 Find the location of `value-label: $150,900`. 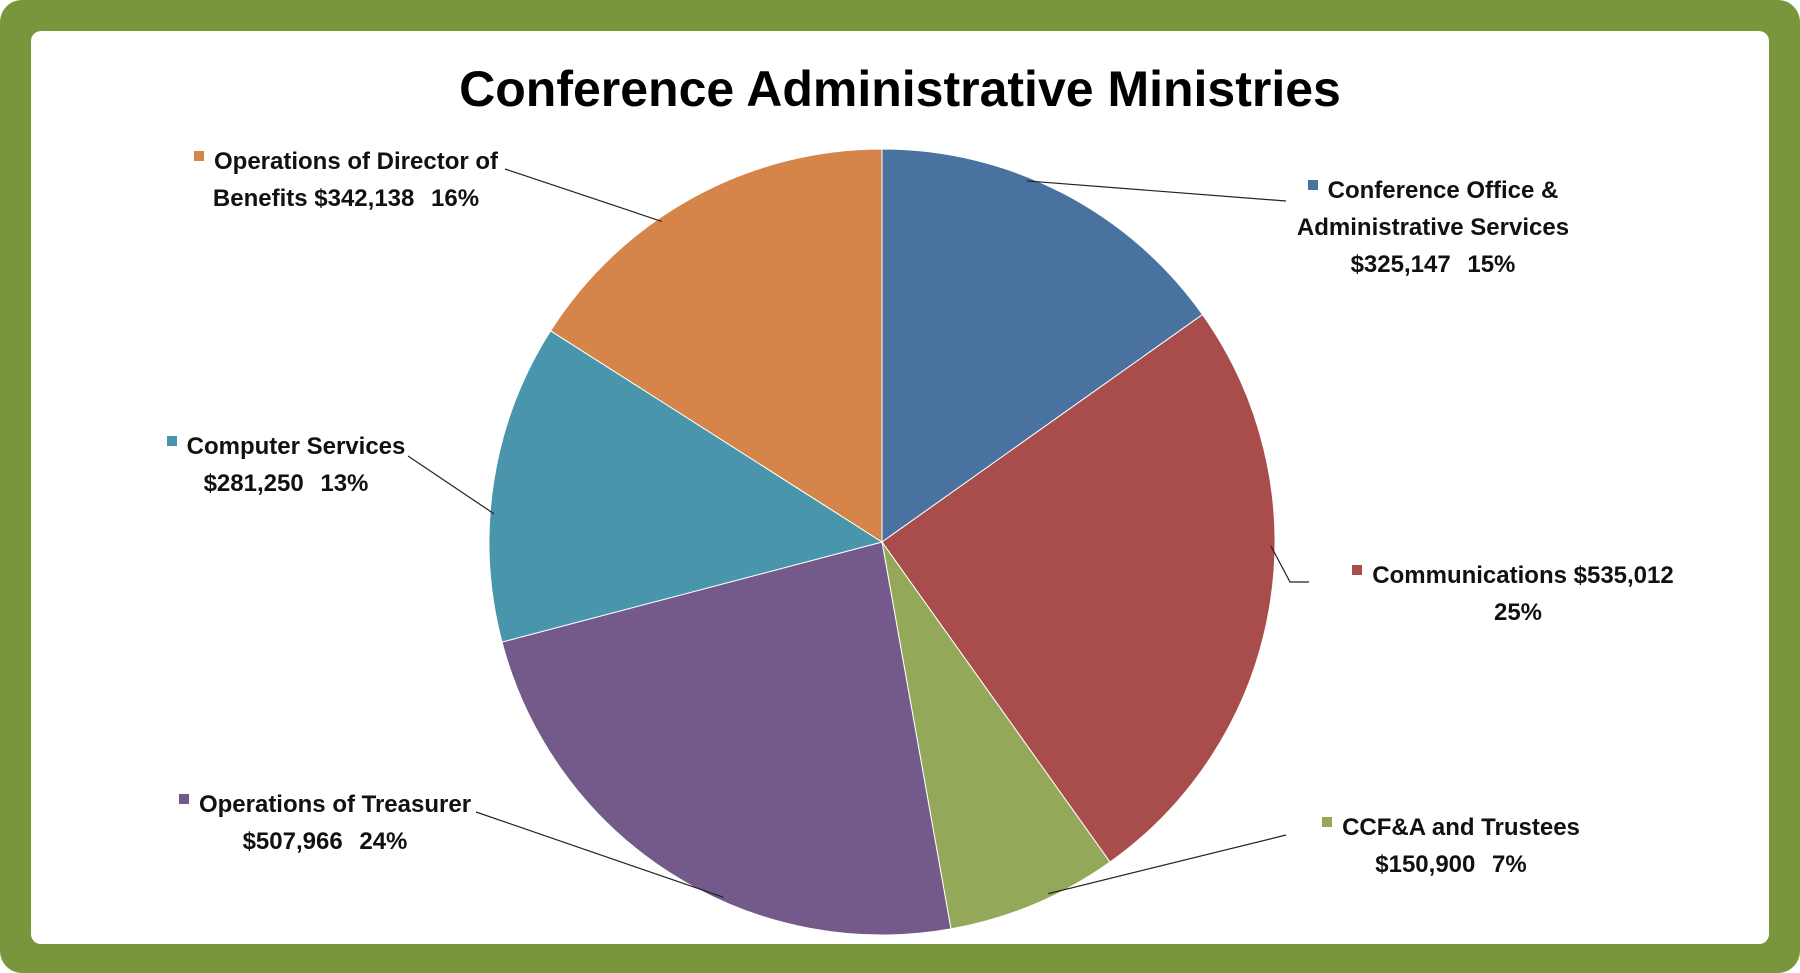

value-label: $150,900 is located at coordinates (1425, 864).